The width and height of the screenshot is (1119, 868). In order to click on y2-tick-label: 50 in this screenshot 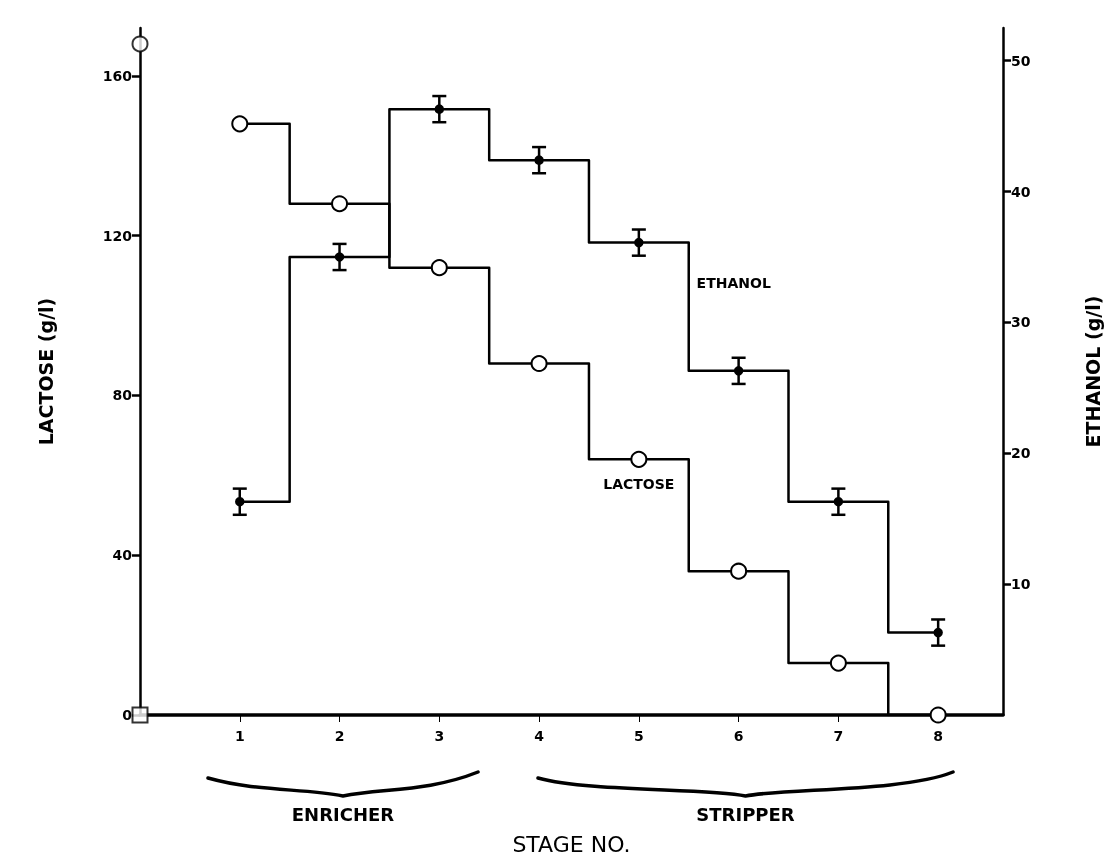, I will do `click(1021, 60)`.